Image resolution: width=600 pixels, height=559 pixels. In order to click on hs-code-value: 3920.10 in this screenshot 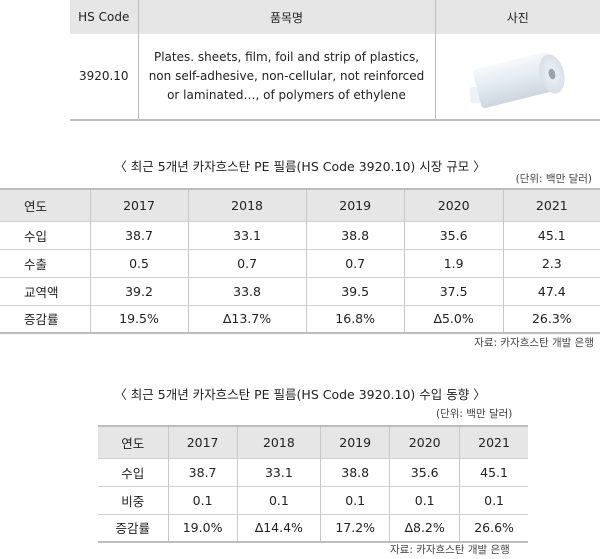, I will do `click(103, 76)`.